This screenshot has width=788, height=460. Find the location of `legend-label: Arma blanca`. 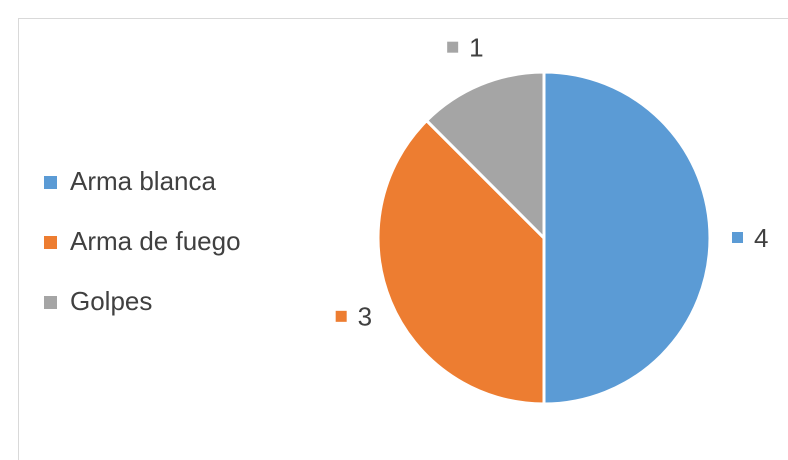

legend-label: Arma blanca is located at coordinates (143, 181).